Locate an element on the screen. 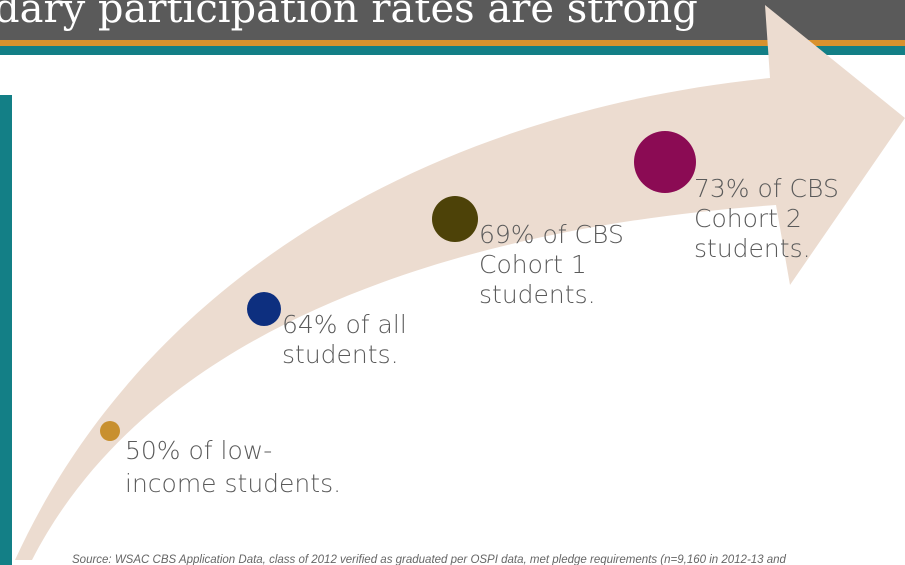  header-bar is located at coordinates (452, 20).